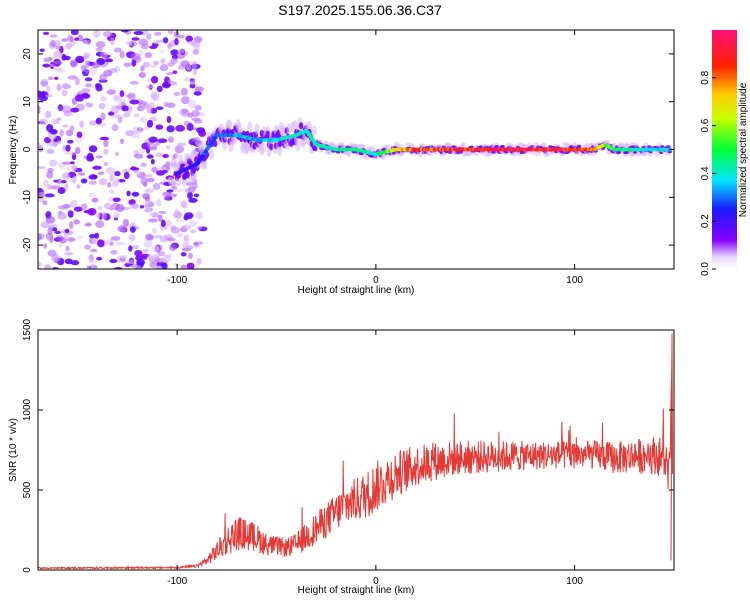 The width and height of the screenshot is (750, 600). Describe the element at coordinates (743, 149) in the screenshot. I see `colorbar-label: Normalized spectral amplitude` at that location.